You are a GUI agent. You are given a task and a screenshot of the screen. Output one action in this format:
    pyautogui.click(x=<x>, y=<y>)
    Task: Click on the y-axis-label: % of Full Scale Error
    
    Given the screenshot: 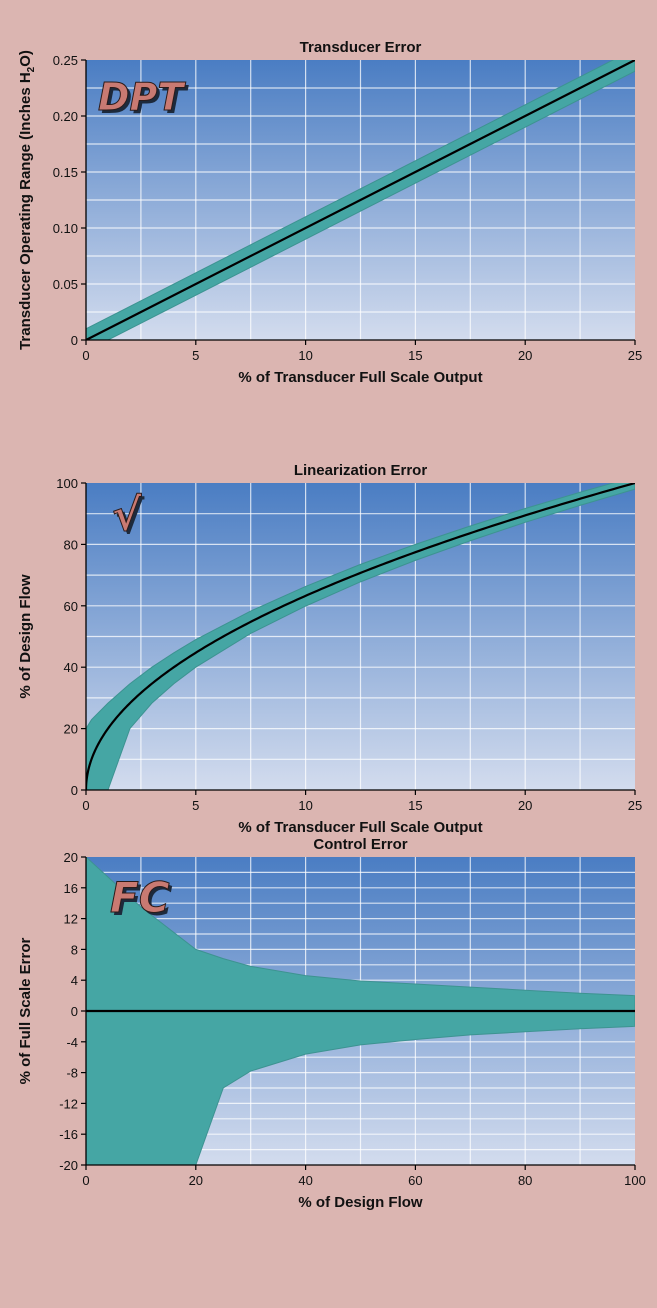 What is the action you would take?
    pyautogui.click(x=25, y=1010)
    